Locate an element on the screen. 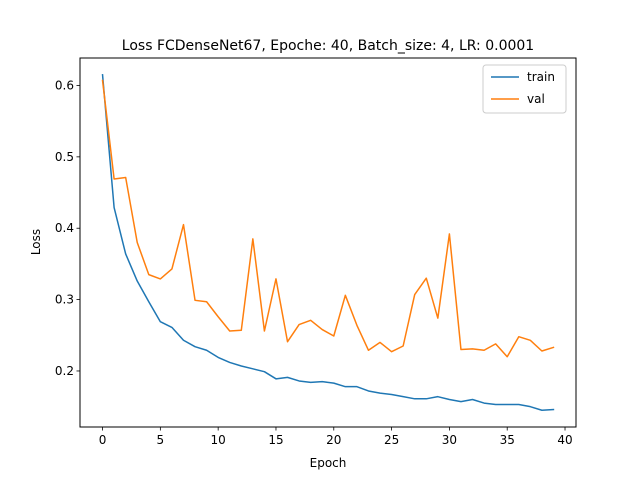 This screenshot has height=480, width=640. y-tick-label: 0.4 is located at coordinates (64, 228).